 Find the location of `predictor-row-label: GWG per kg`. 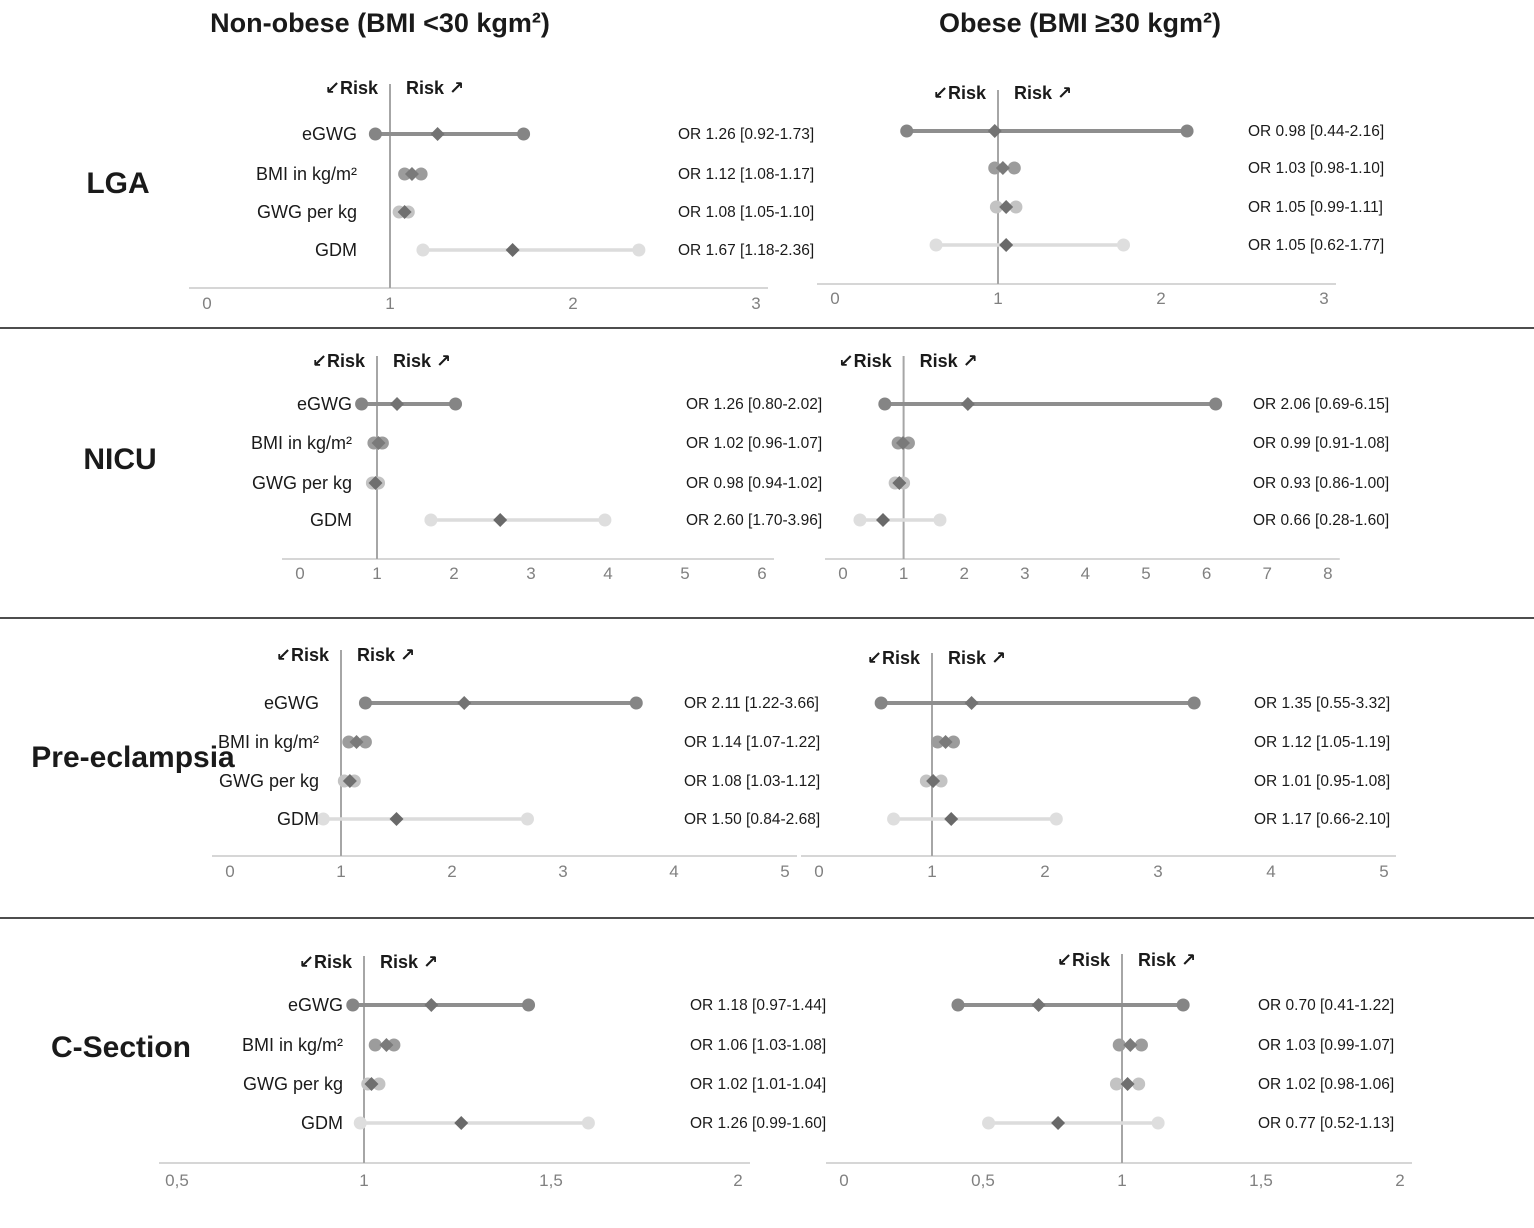

predictor-row-label: GWG per kg is located at coordinates (293, 1084).